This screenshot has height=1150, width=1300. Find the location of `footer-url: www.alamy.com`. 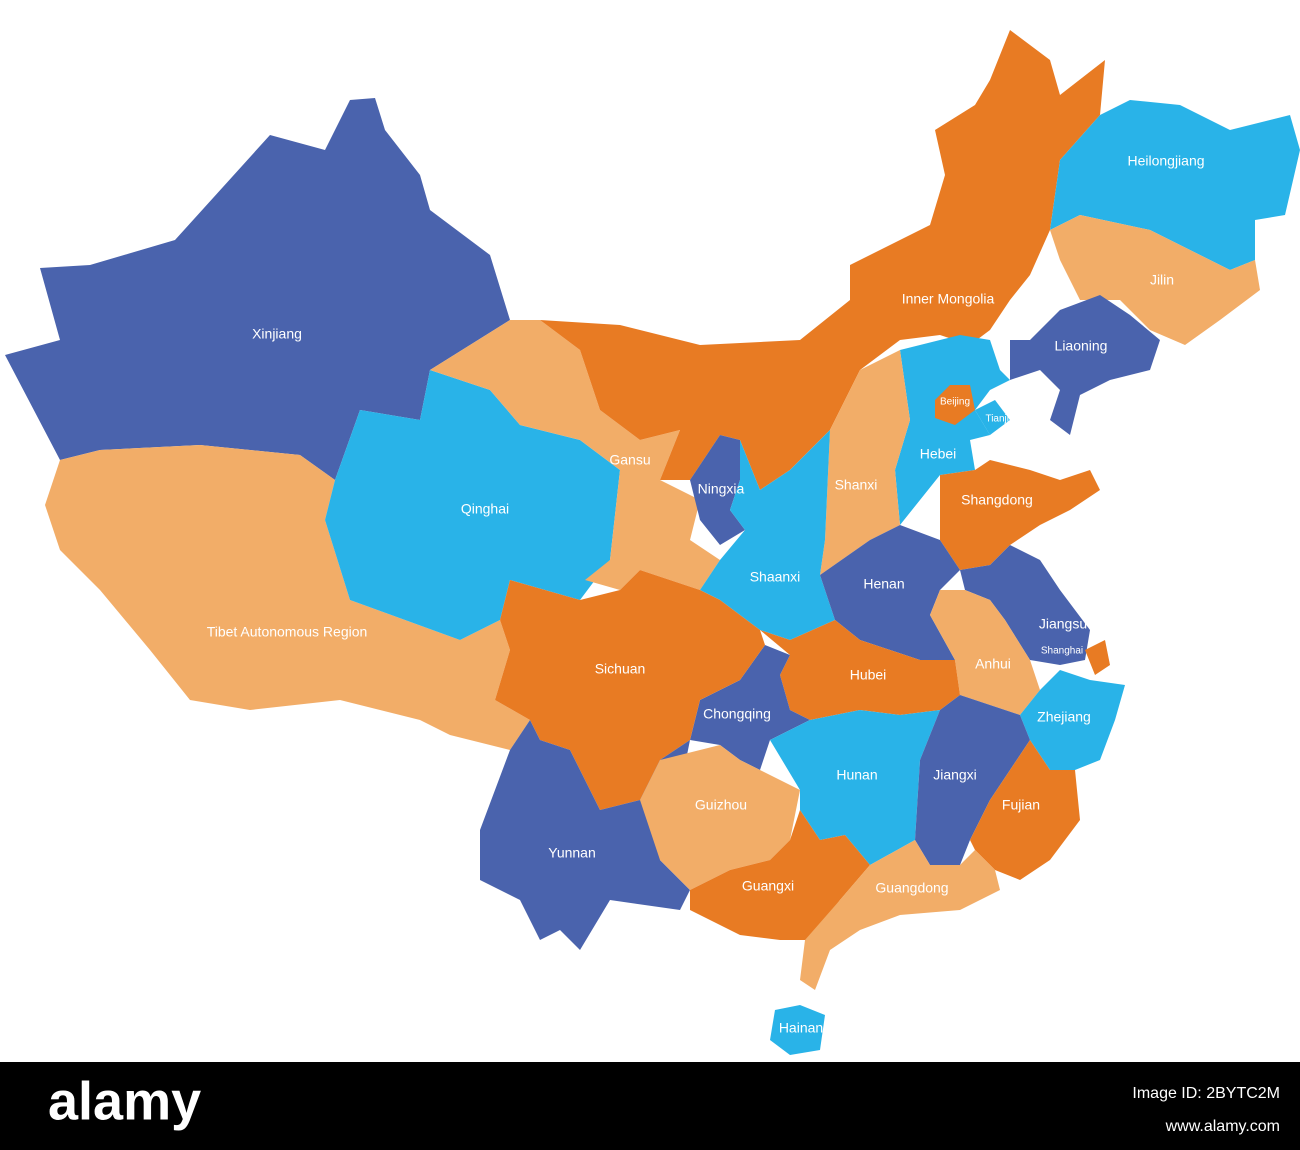

footer-url: www.alamy.com is located at coordinates (1222, 1126).